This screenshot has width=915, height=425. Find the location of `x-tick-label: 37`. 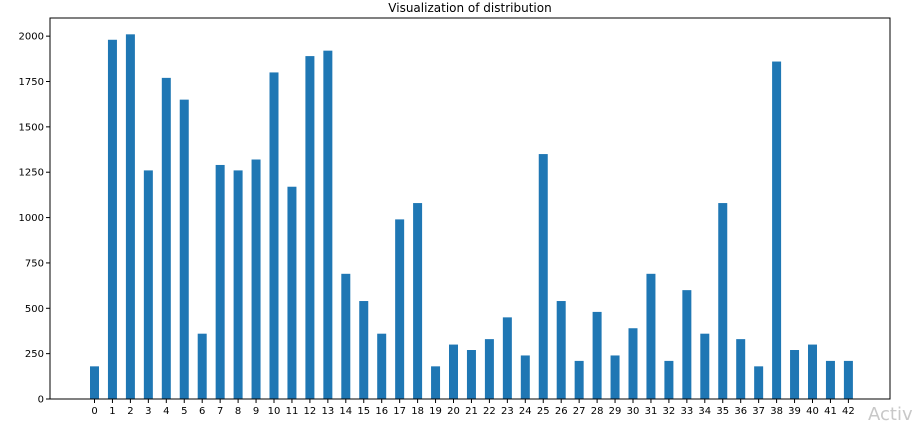

x-tick-label: 37 is located at coordinates (758, 411).